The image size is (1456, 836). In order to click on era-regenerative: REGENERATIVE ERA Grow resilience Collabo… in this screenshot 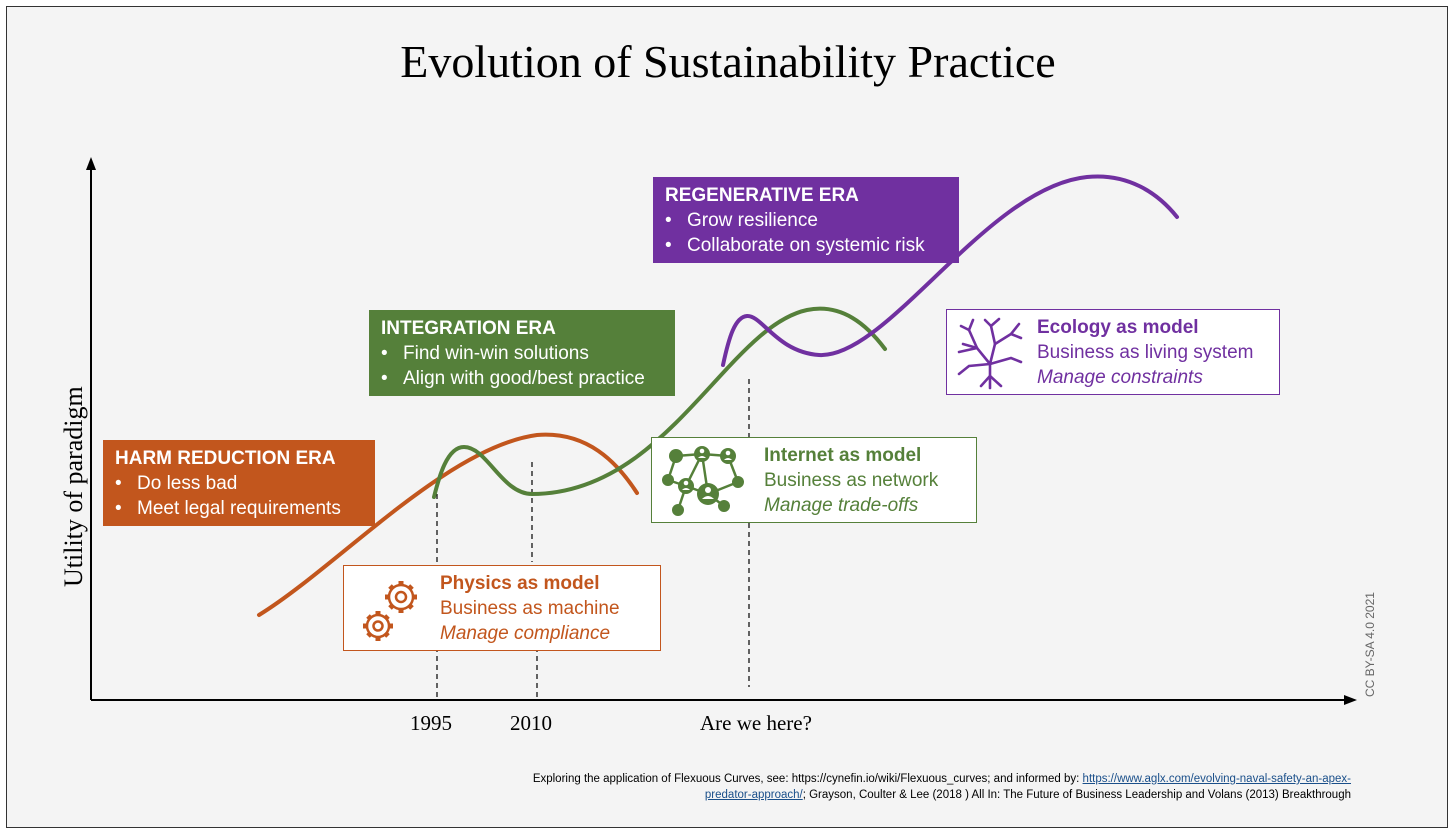, I will do `click(806, 220)`.